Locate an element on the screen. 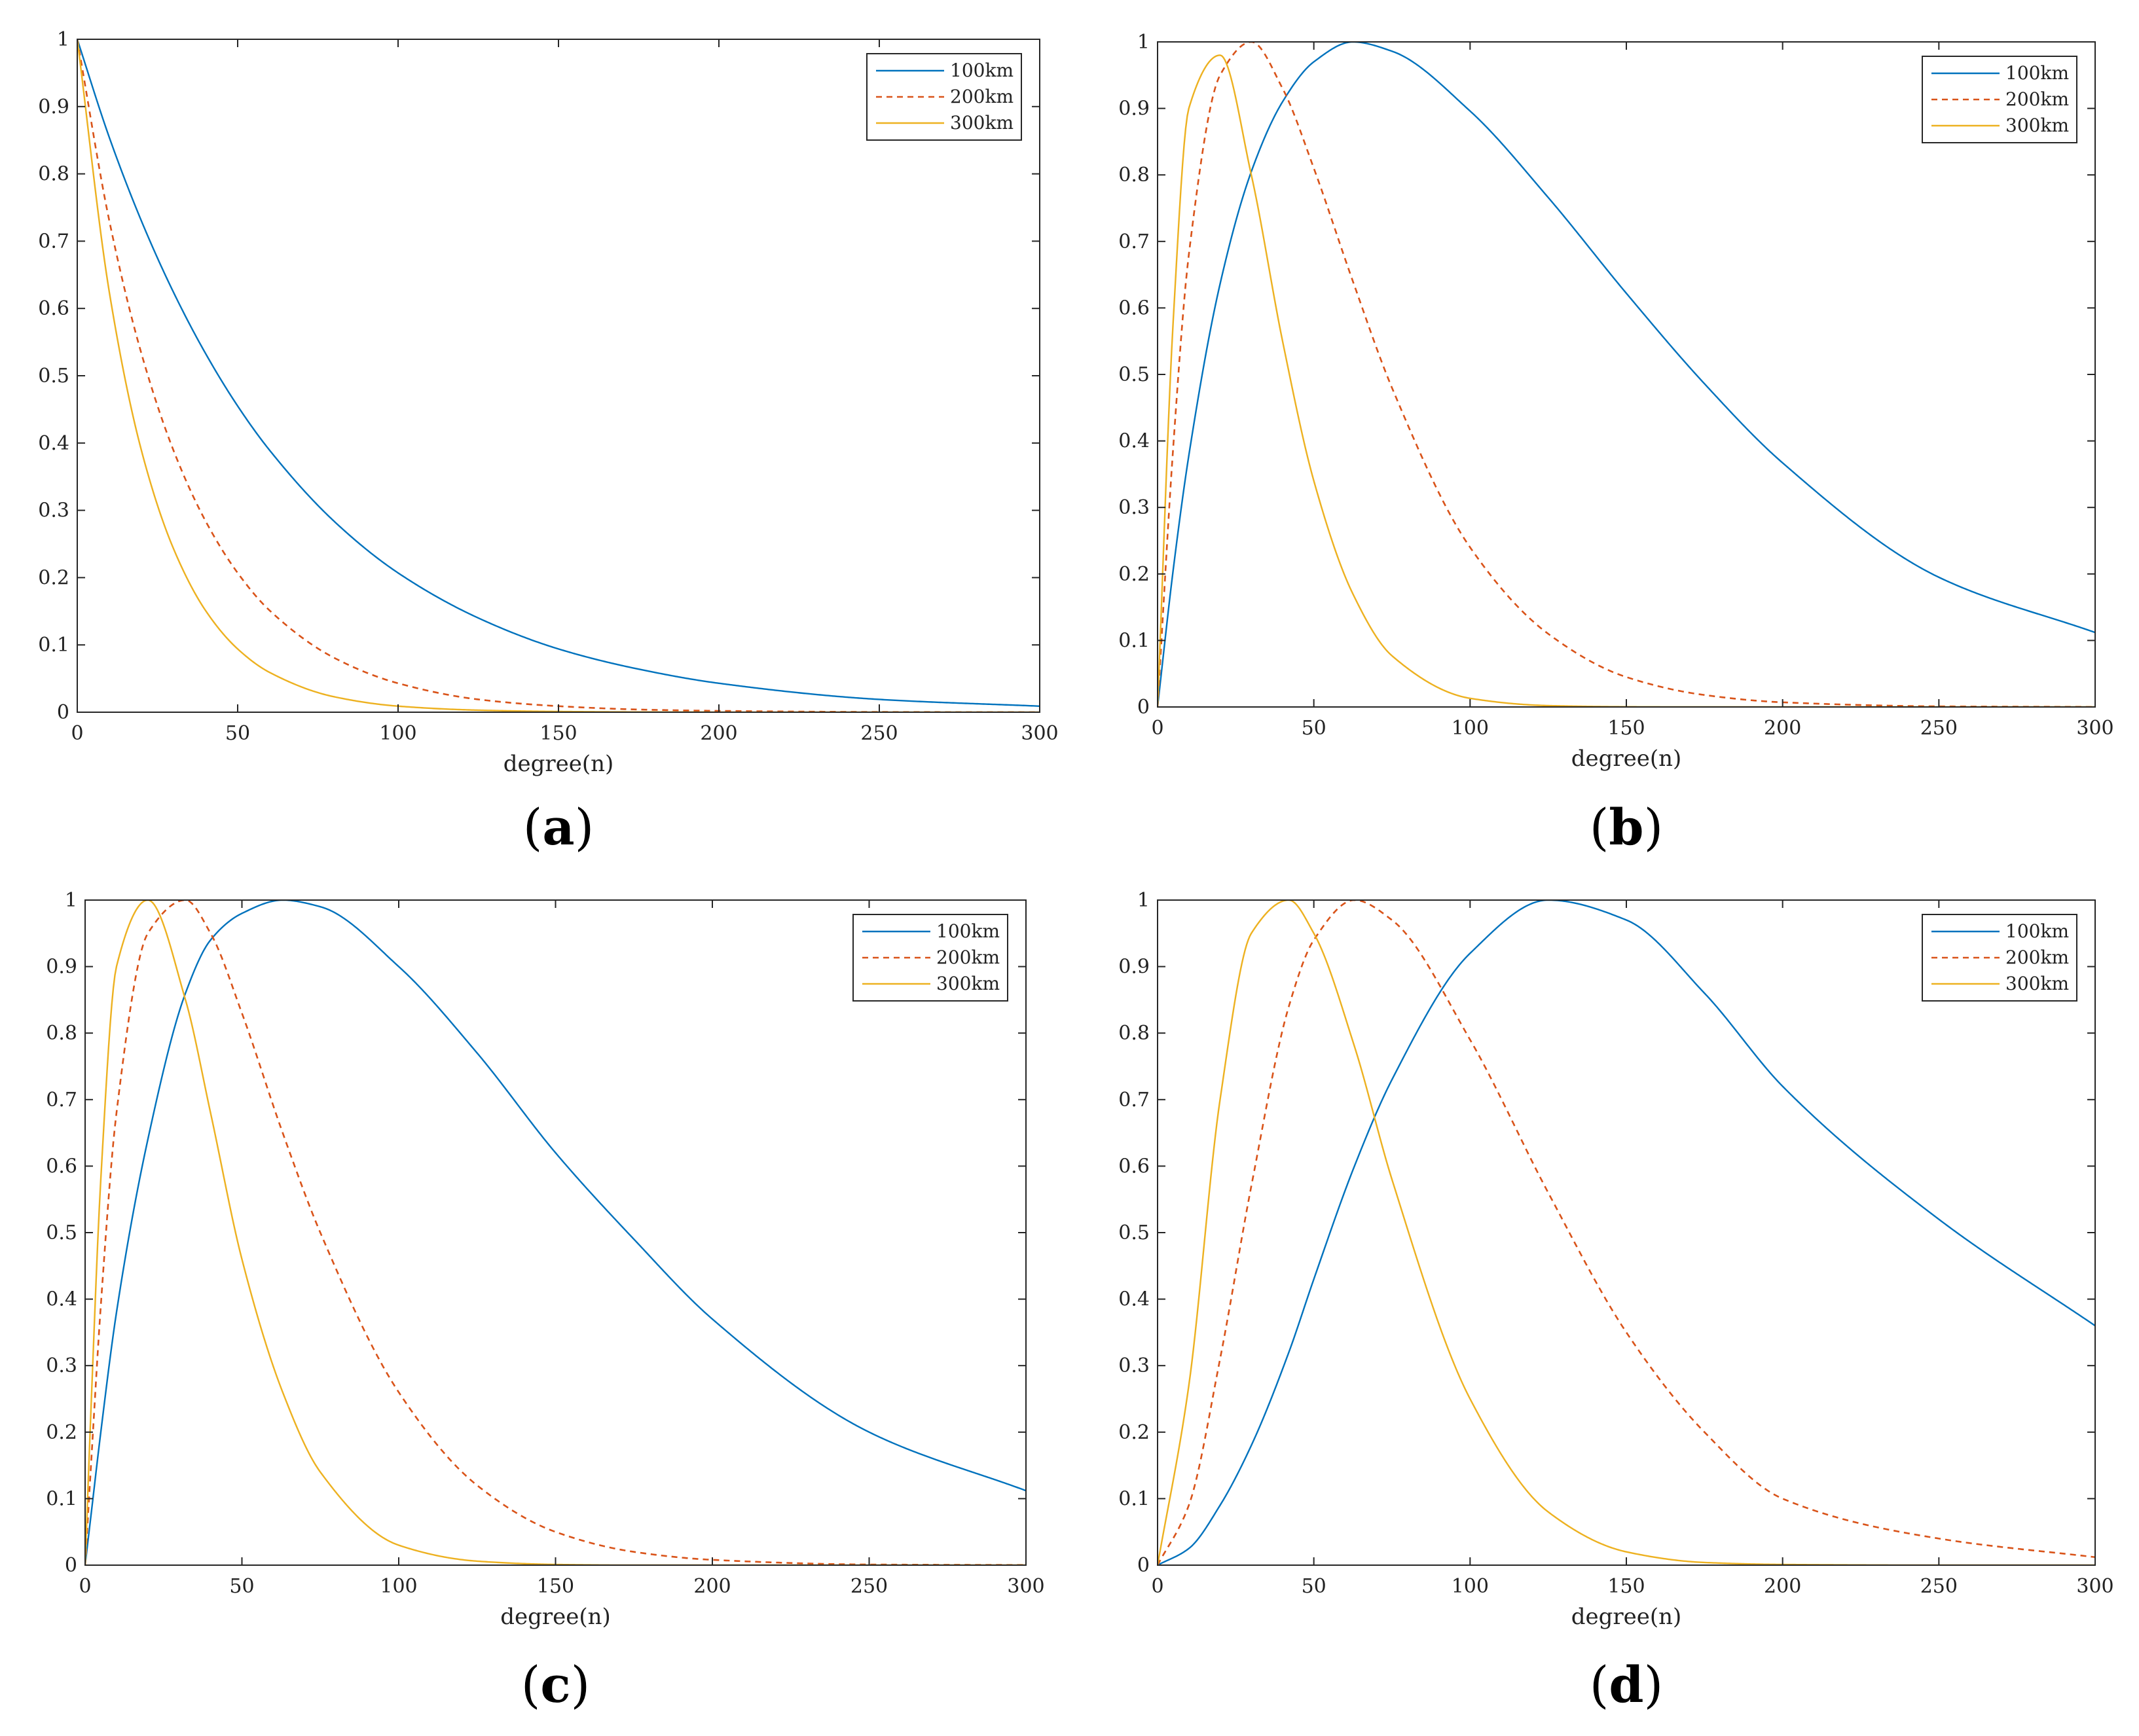 The height and width of the screenshot is (1736, 2139). panel-label: (d) is located at coordinates (1627, 1684).